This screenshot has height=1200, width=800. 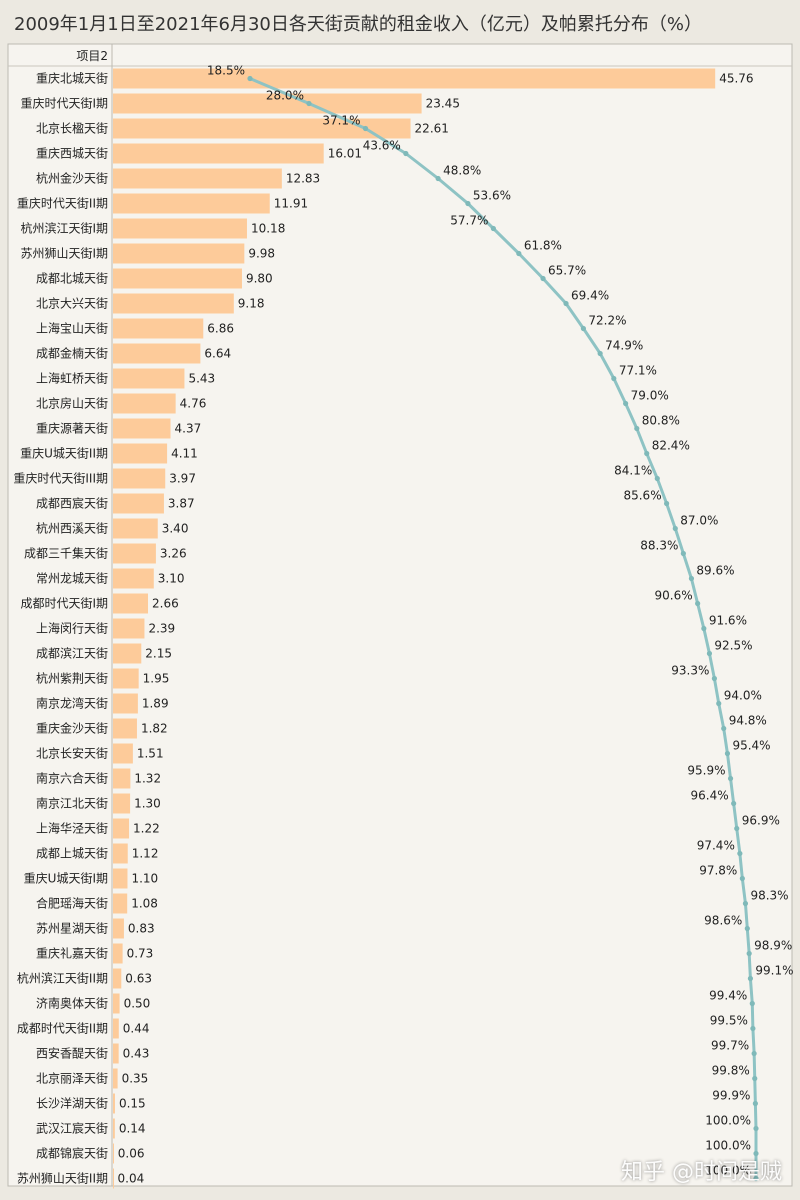 What do you see at coordinates (147, 779) in the screenshot?
I see `bar-value-label: 1.32` at bounding box center [147, 779].